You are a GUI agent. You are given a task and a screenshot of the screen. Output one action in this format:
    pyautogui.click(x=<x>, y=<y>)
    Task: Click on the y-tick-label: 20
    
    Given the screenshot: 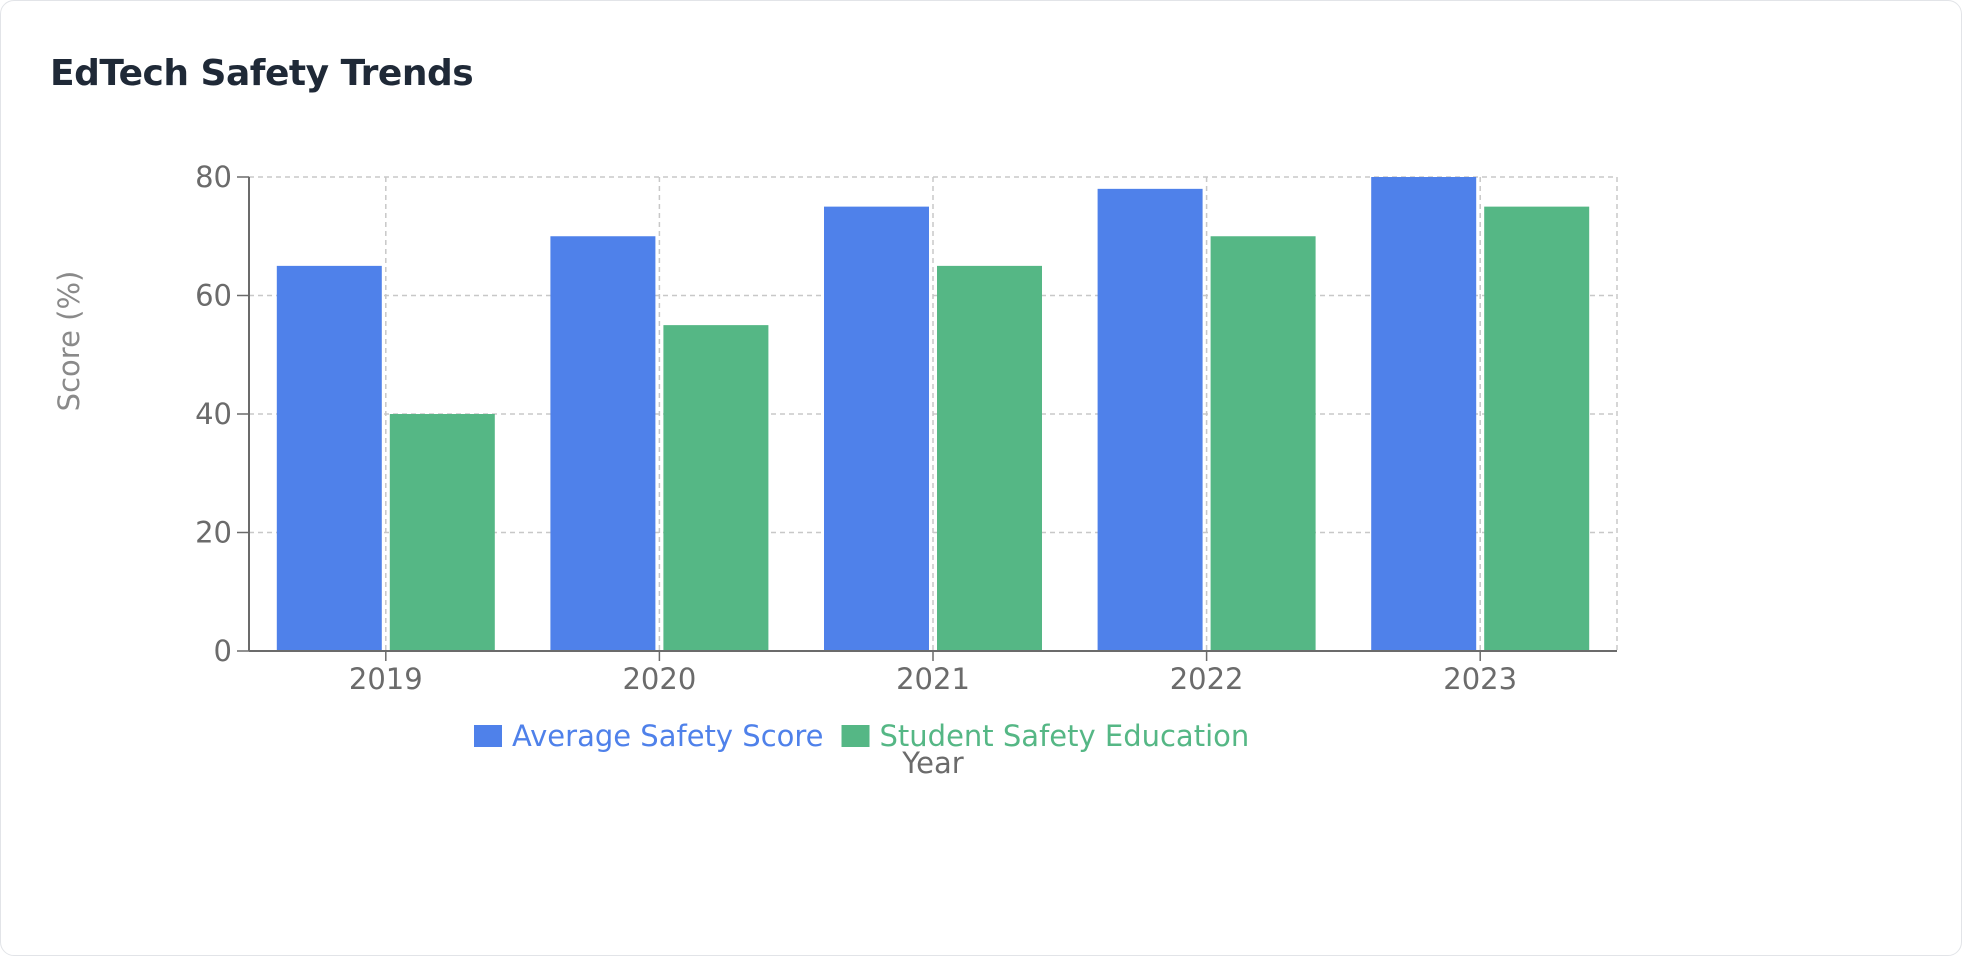 What is the action you would take?
    pyautogui.click(x=213, y=533)
    